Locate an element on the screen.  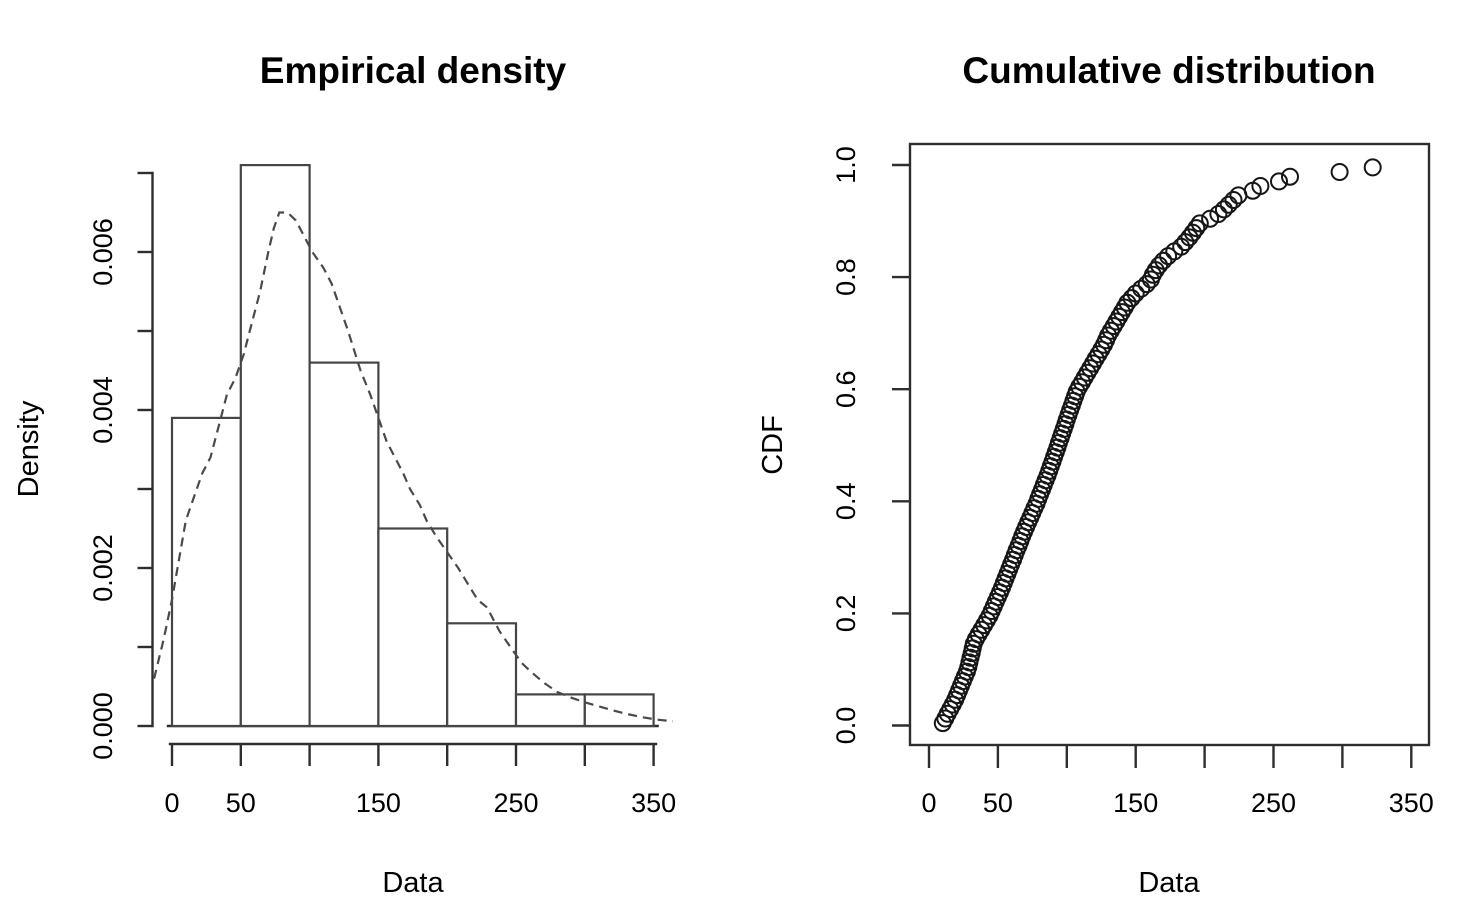
right-y-tick-label: 0.0 is located at coordinates (846, 726).